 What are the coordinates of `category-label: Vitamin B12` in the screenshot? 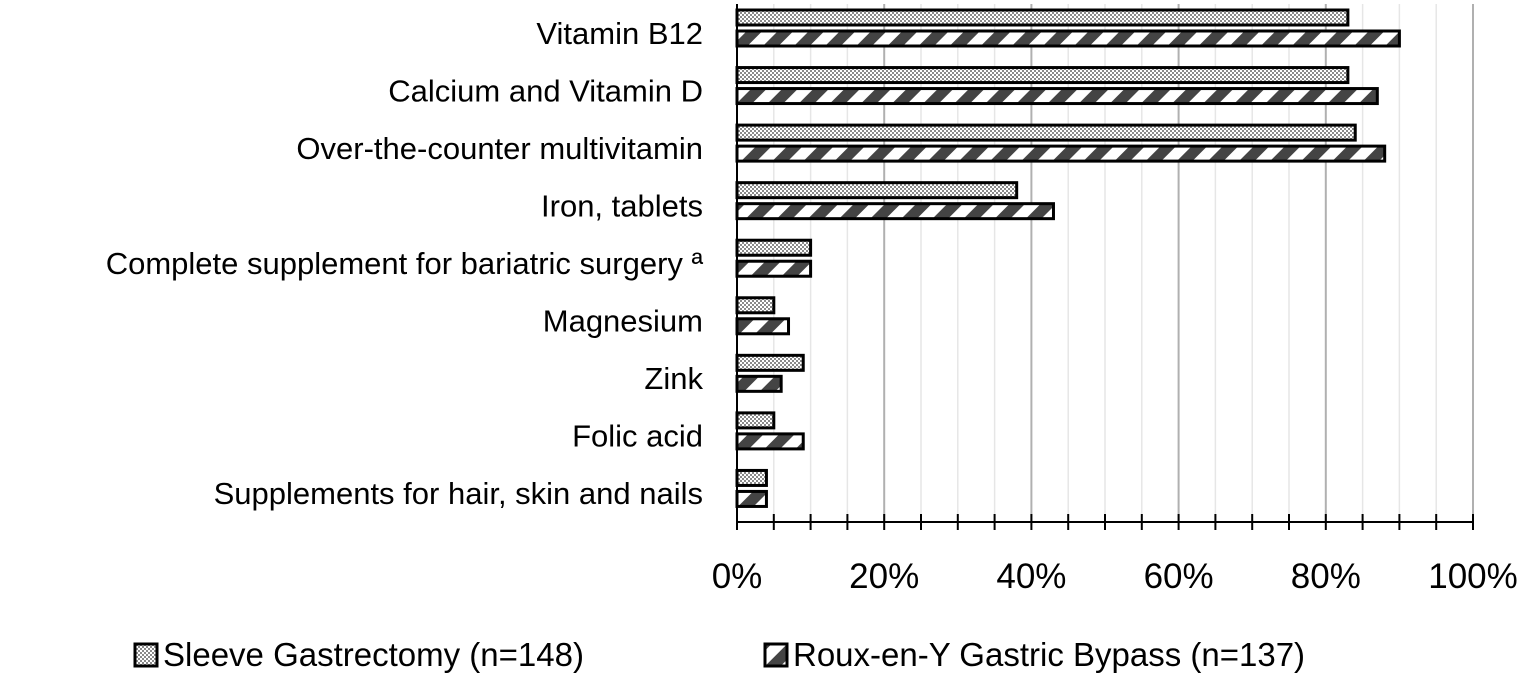 It's located at (619, 33).